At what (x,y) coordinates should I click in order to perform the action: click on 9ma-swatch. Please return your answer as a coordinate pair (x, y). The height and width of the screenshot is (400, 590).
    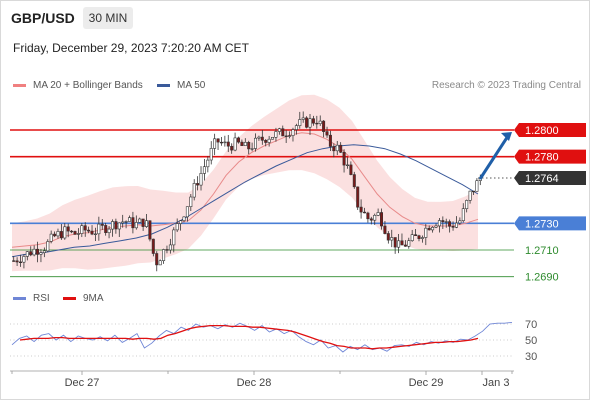
    Looking at the image, I should click on (69, 298).